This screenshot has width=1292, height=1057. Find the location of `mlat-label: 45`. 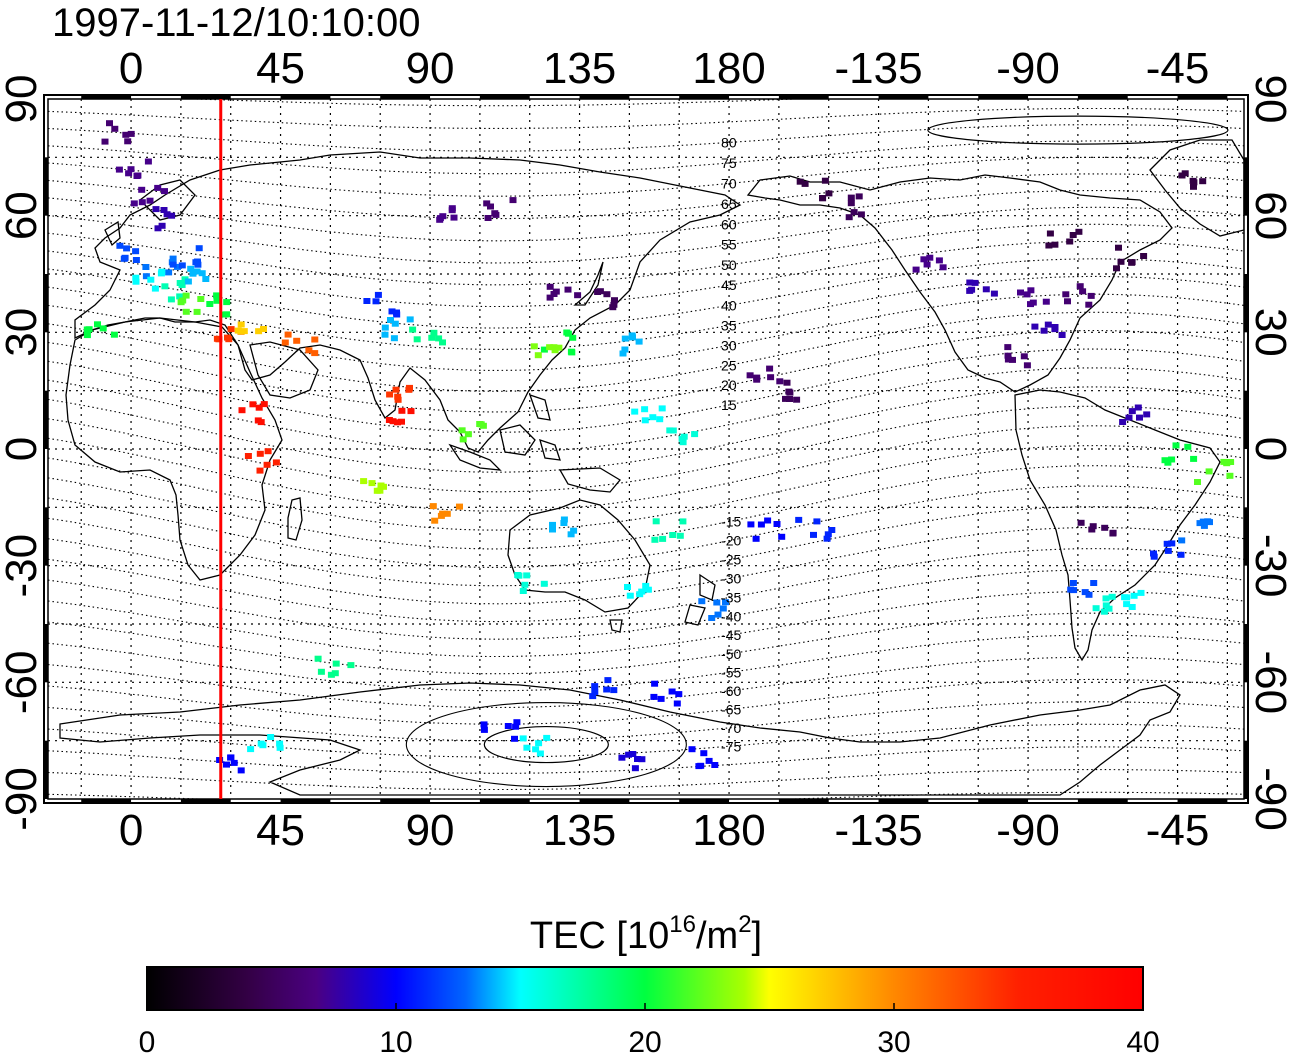

mlat-label: 45 is located at coordinates (729, 285).